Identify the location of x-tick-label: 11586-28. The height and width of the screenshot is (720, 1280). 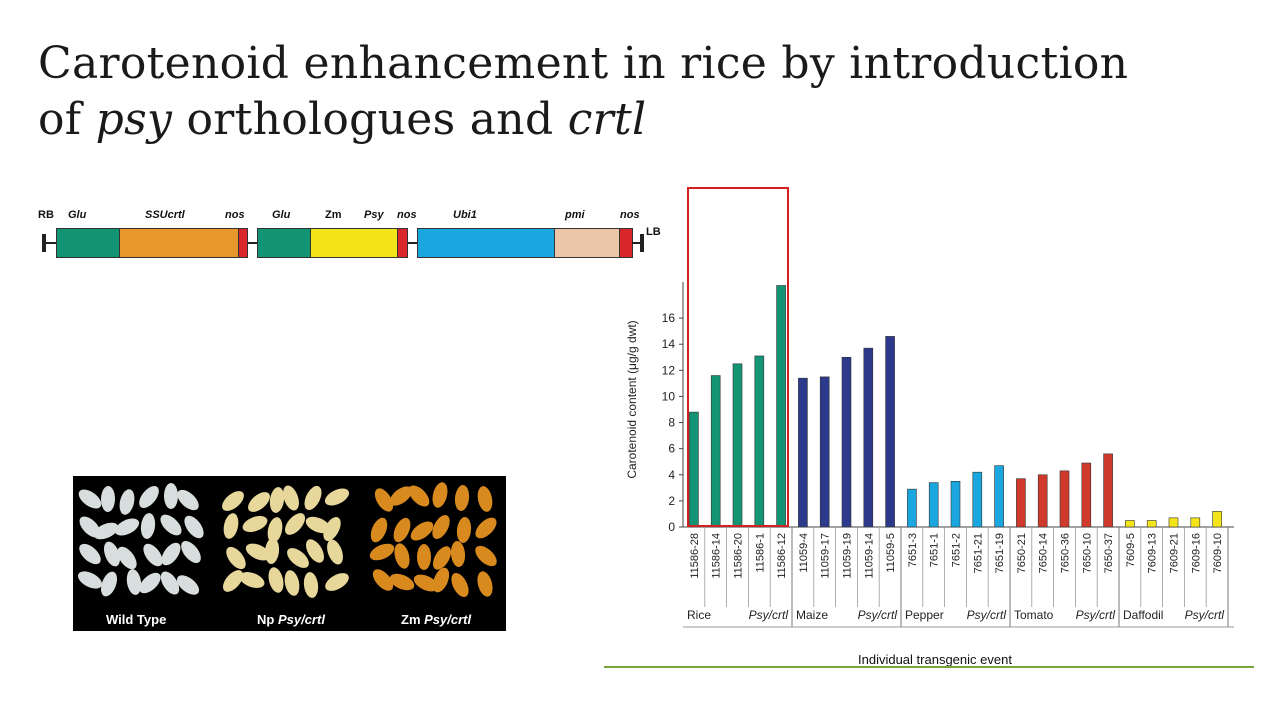
(695, 556).